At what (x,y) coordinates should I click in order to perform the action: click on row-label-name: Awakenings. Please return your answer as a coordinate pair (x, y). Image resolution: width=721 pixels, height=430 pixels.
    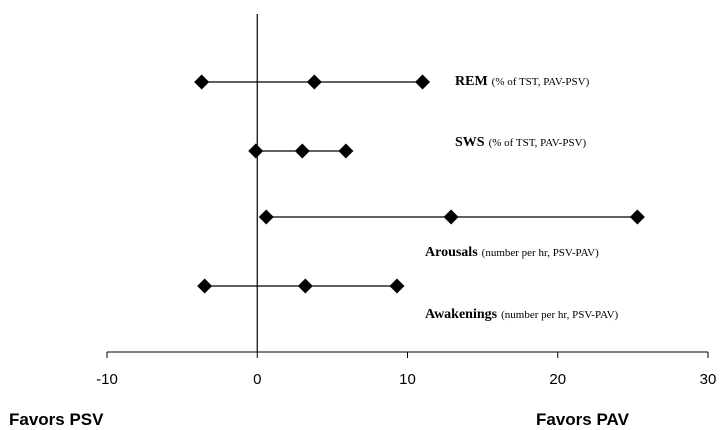
    Looking at the image, I should click on (461, 314).